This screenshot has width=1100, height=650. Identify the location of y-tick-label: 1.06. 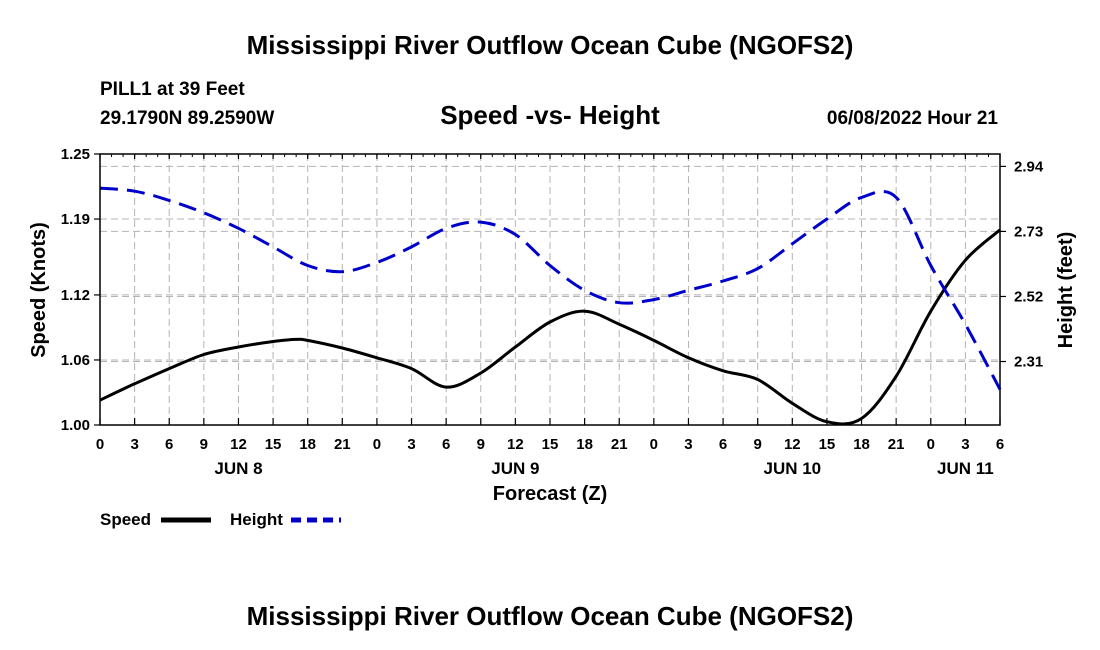
(75, 360).